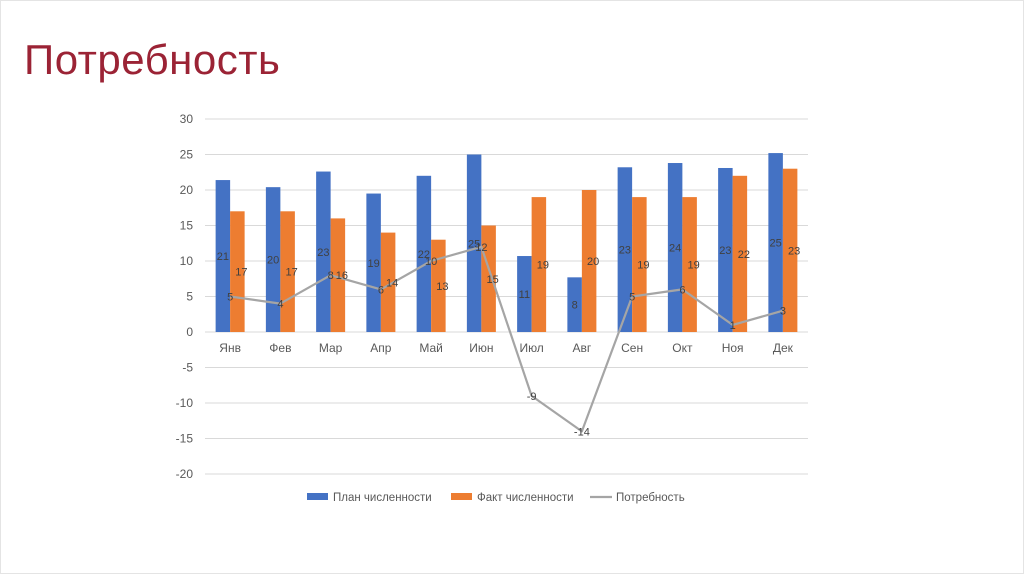 The image size is (1024, 574). I want to click on x-tick-label: Апр, so click(381, 348).